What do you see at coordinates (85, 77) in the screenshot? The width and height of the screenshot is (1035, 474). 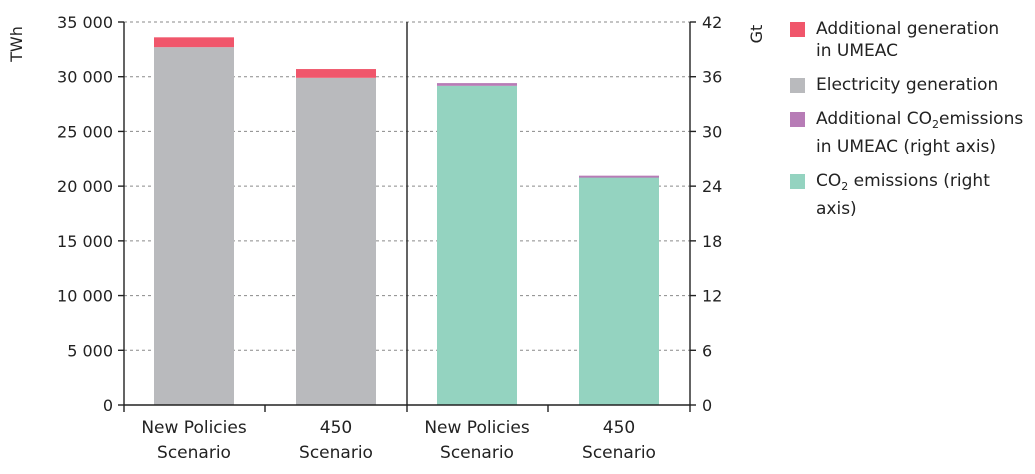 I see `left-tick-label: 30 000` at bounding box center [85, 77].